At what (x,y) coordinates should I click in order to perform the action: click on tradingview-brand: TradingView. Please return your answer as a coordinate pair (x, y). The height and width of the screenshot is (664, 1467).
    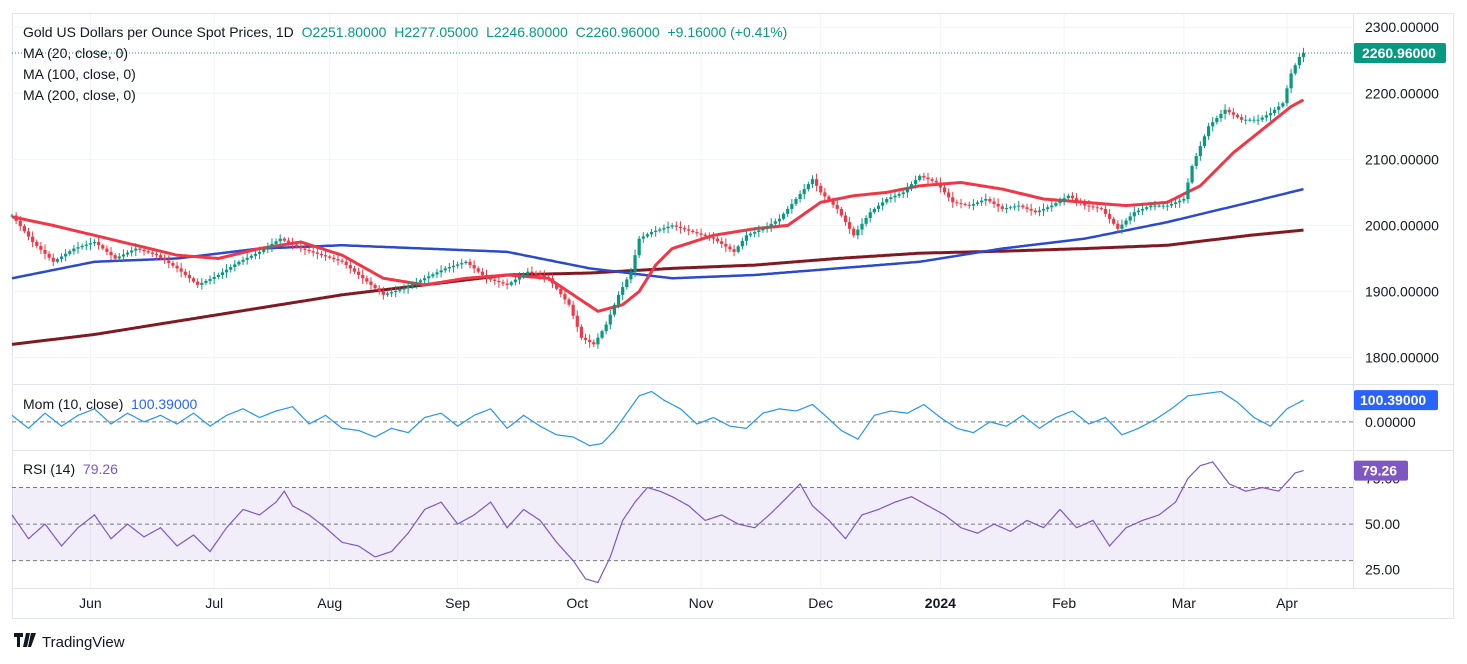
    Looking at the image, I should click on (69, 642).